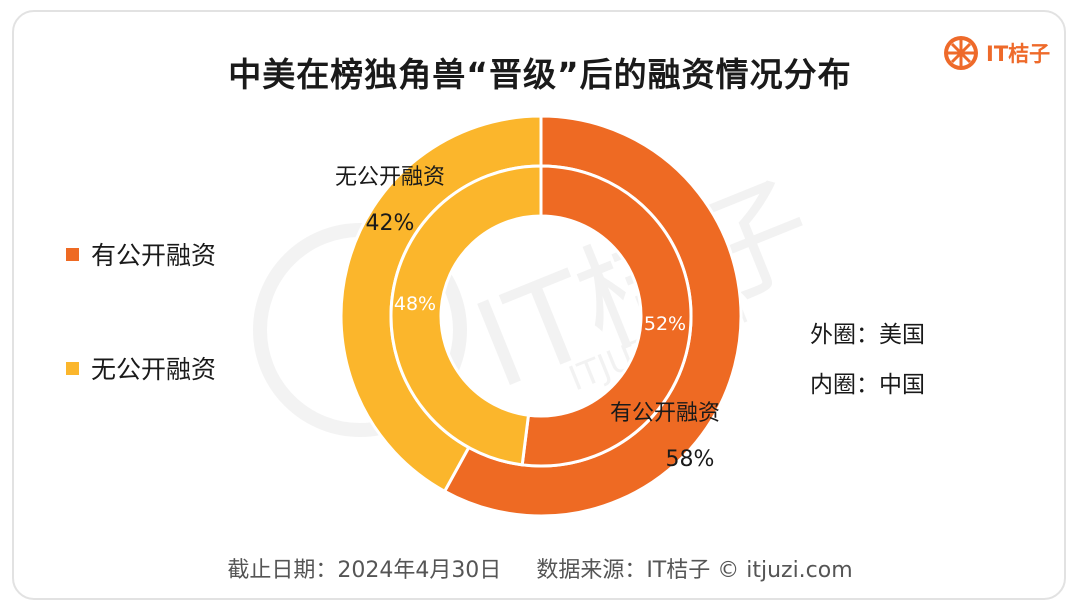 Image resolution: width=1080 pixels, height=613 pixels. I want to click on chart-title: 中美在榜独角兽“晋级”后的融资情况分布, so click(540, 74).